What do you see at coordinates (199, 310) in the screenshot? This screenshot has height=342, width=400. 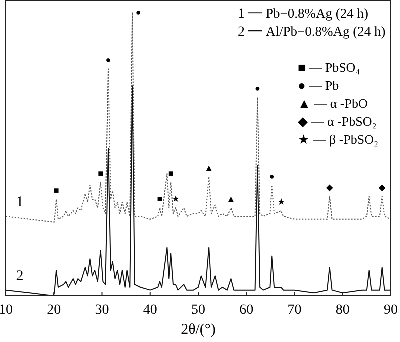 I see `x-tick-label: 50` at bounding box center [199, 310].